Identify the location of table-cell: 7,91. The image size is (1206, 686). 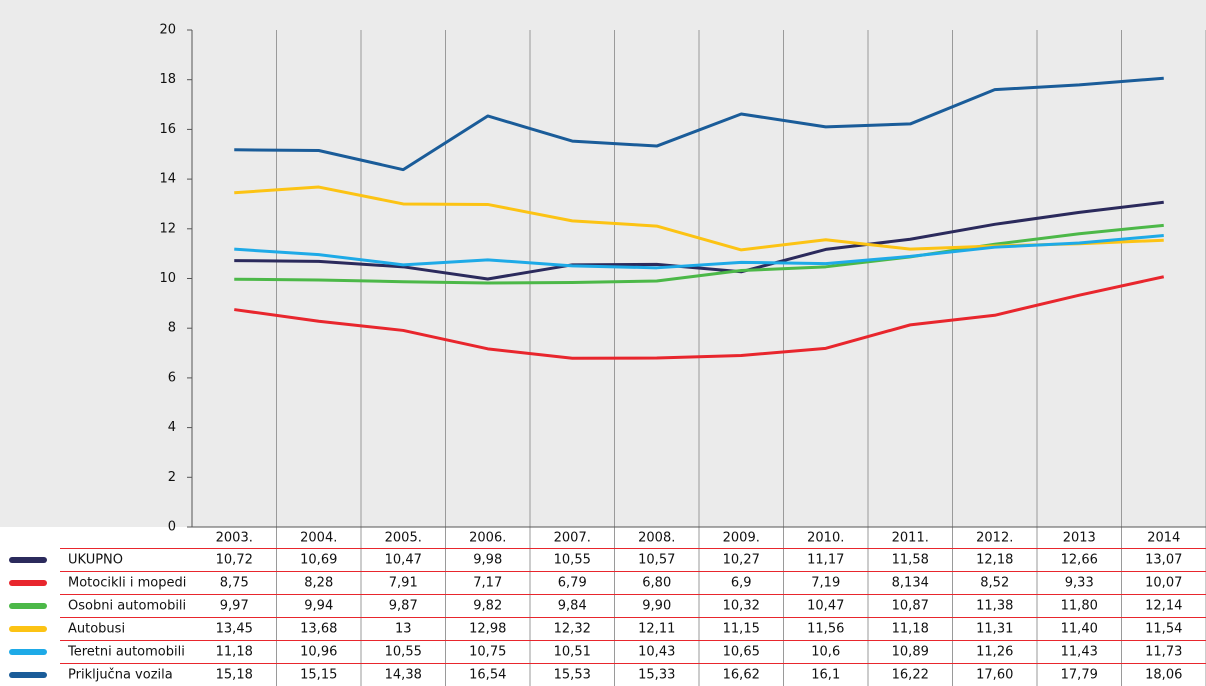
(403, 583).